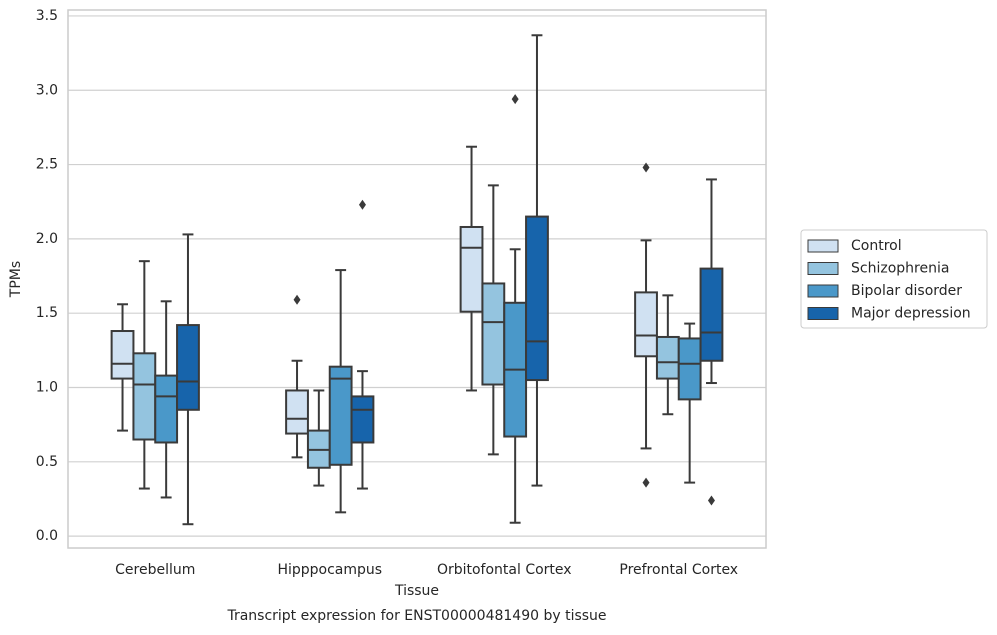 Image resolution: width=997 pixels, height=635 pixels. What do you see at coordinates (894, 279) in the screenshot?
I see `legend-frame` at bounding box center [894, 279].